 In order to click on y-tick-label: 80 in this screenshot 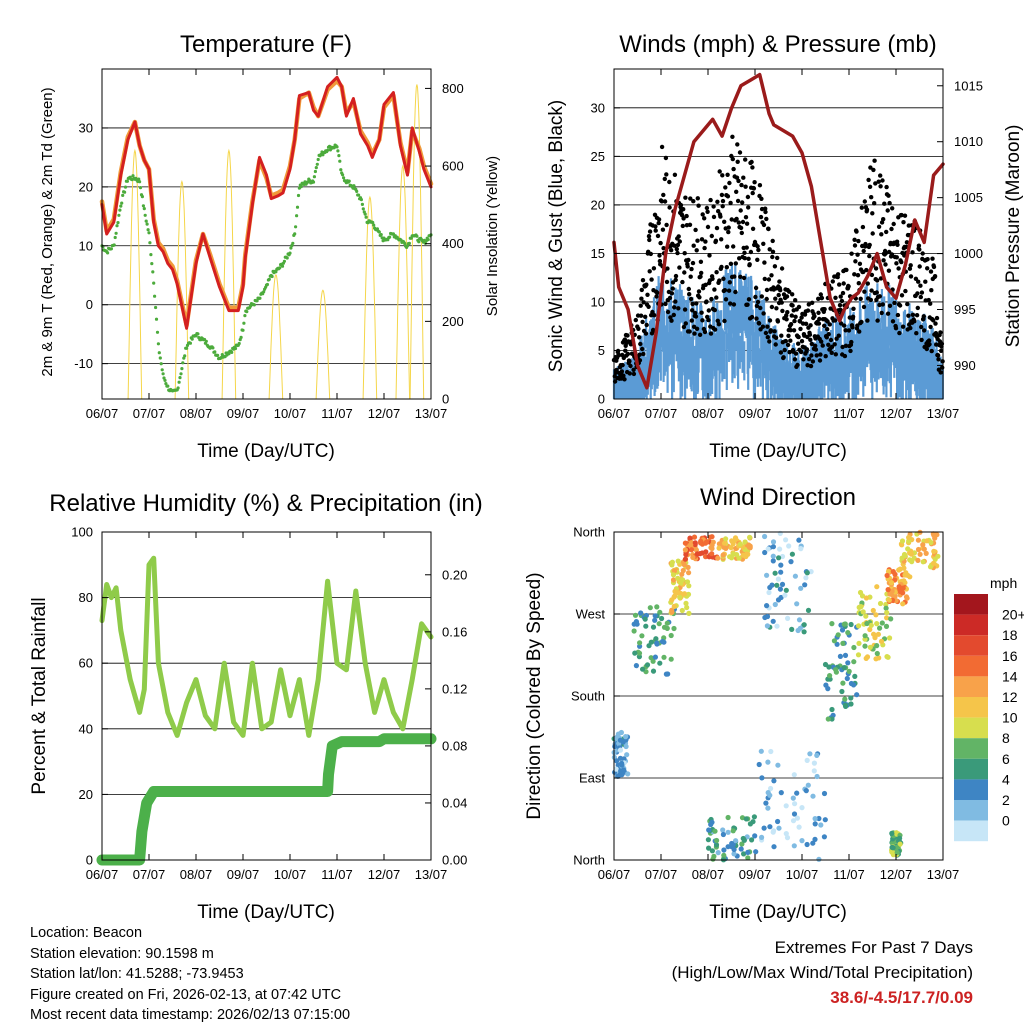, I will do `click(86, 597)`.